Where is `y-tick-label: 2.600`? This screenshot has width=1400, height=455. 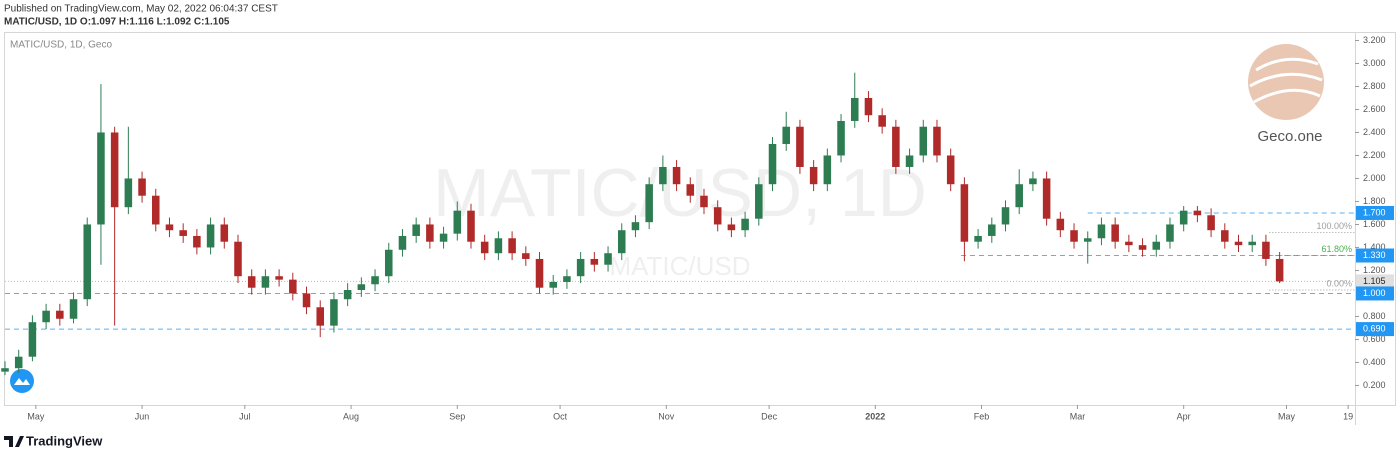 y-tick-label: 2.600 is located at coordinates (1374, 109).